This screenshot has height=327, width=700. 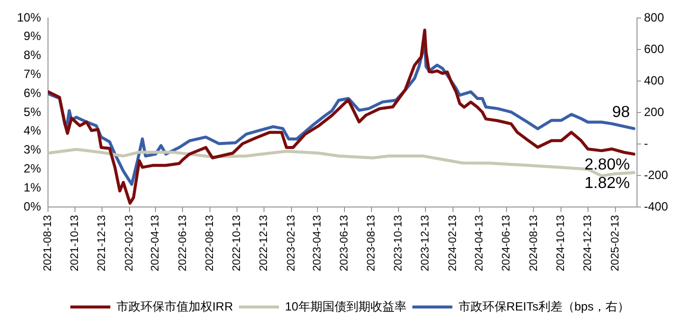 What do you see at coordinates (656, 175) in the screenshot?
I see `y2-tick-label: -200` at bounding box center [656, 175].